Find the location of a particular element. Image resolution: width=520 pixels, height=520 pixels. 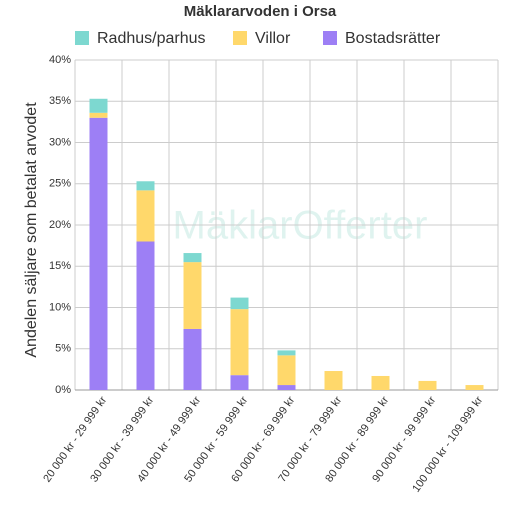

y-axis-label: Andelen säljare som betalat arvodet is located at coordinates (31, 230).